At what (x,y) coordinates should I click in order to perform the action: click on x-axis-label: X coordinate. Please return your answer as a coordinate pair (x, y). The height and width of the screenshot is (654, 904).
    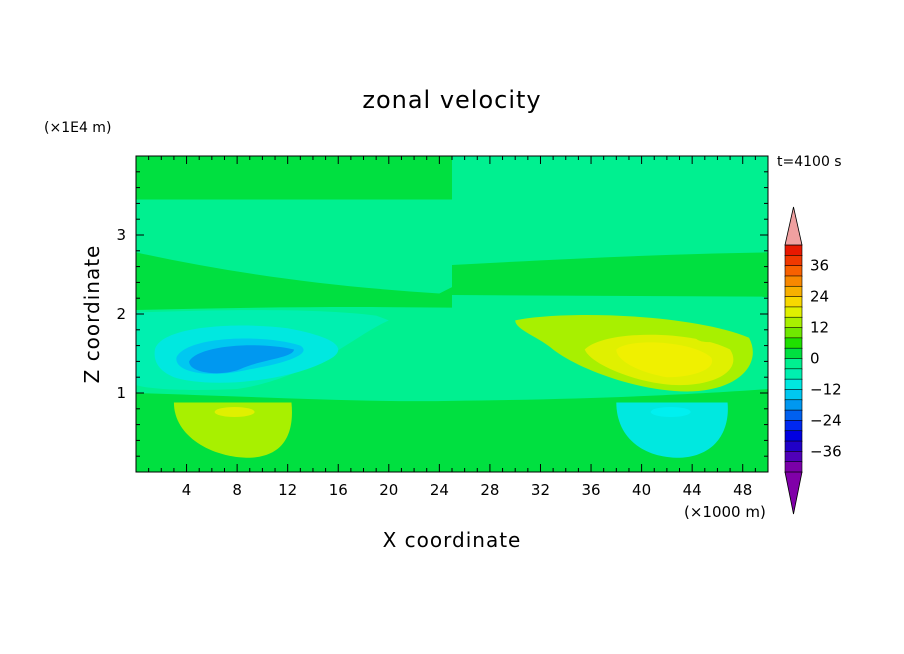
    Looking at the image, I should click on (452, 540).